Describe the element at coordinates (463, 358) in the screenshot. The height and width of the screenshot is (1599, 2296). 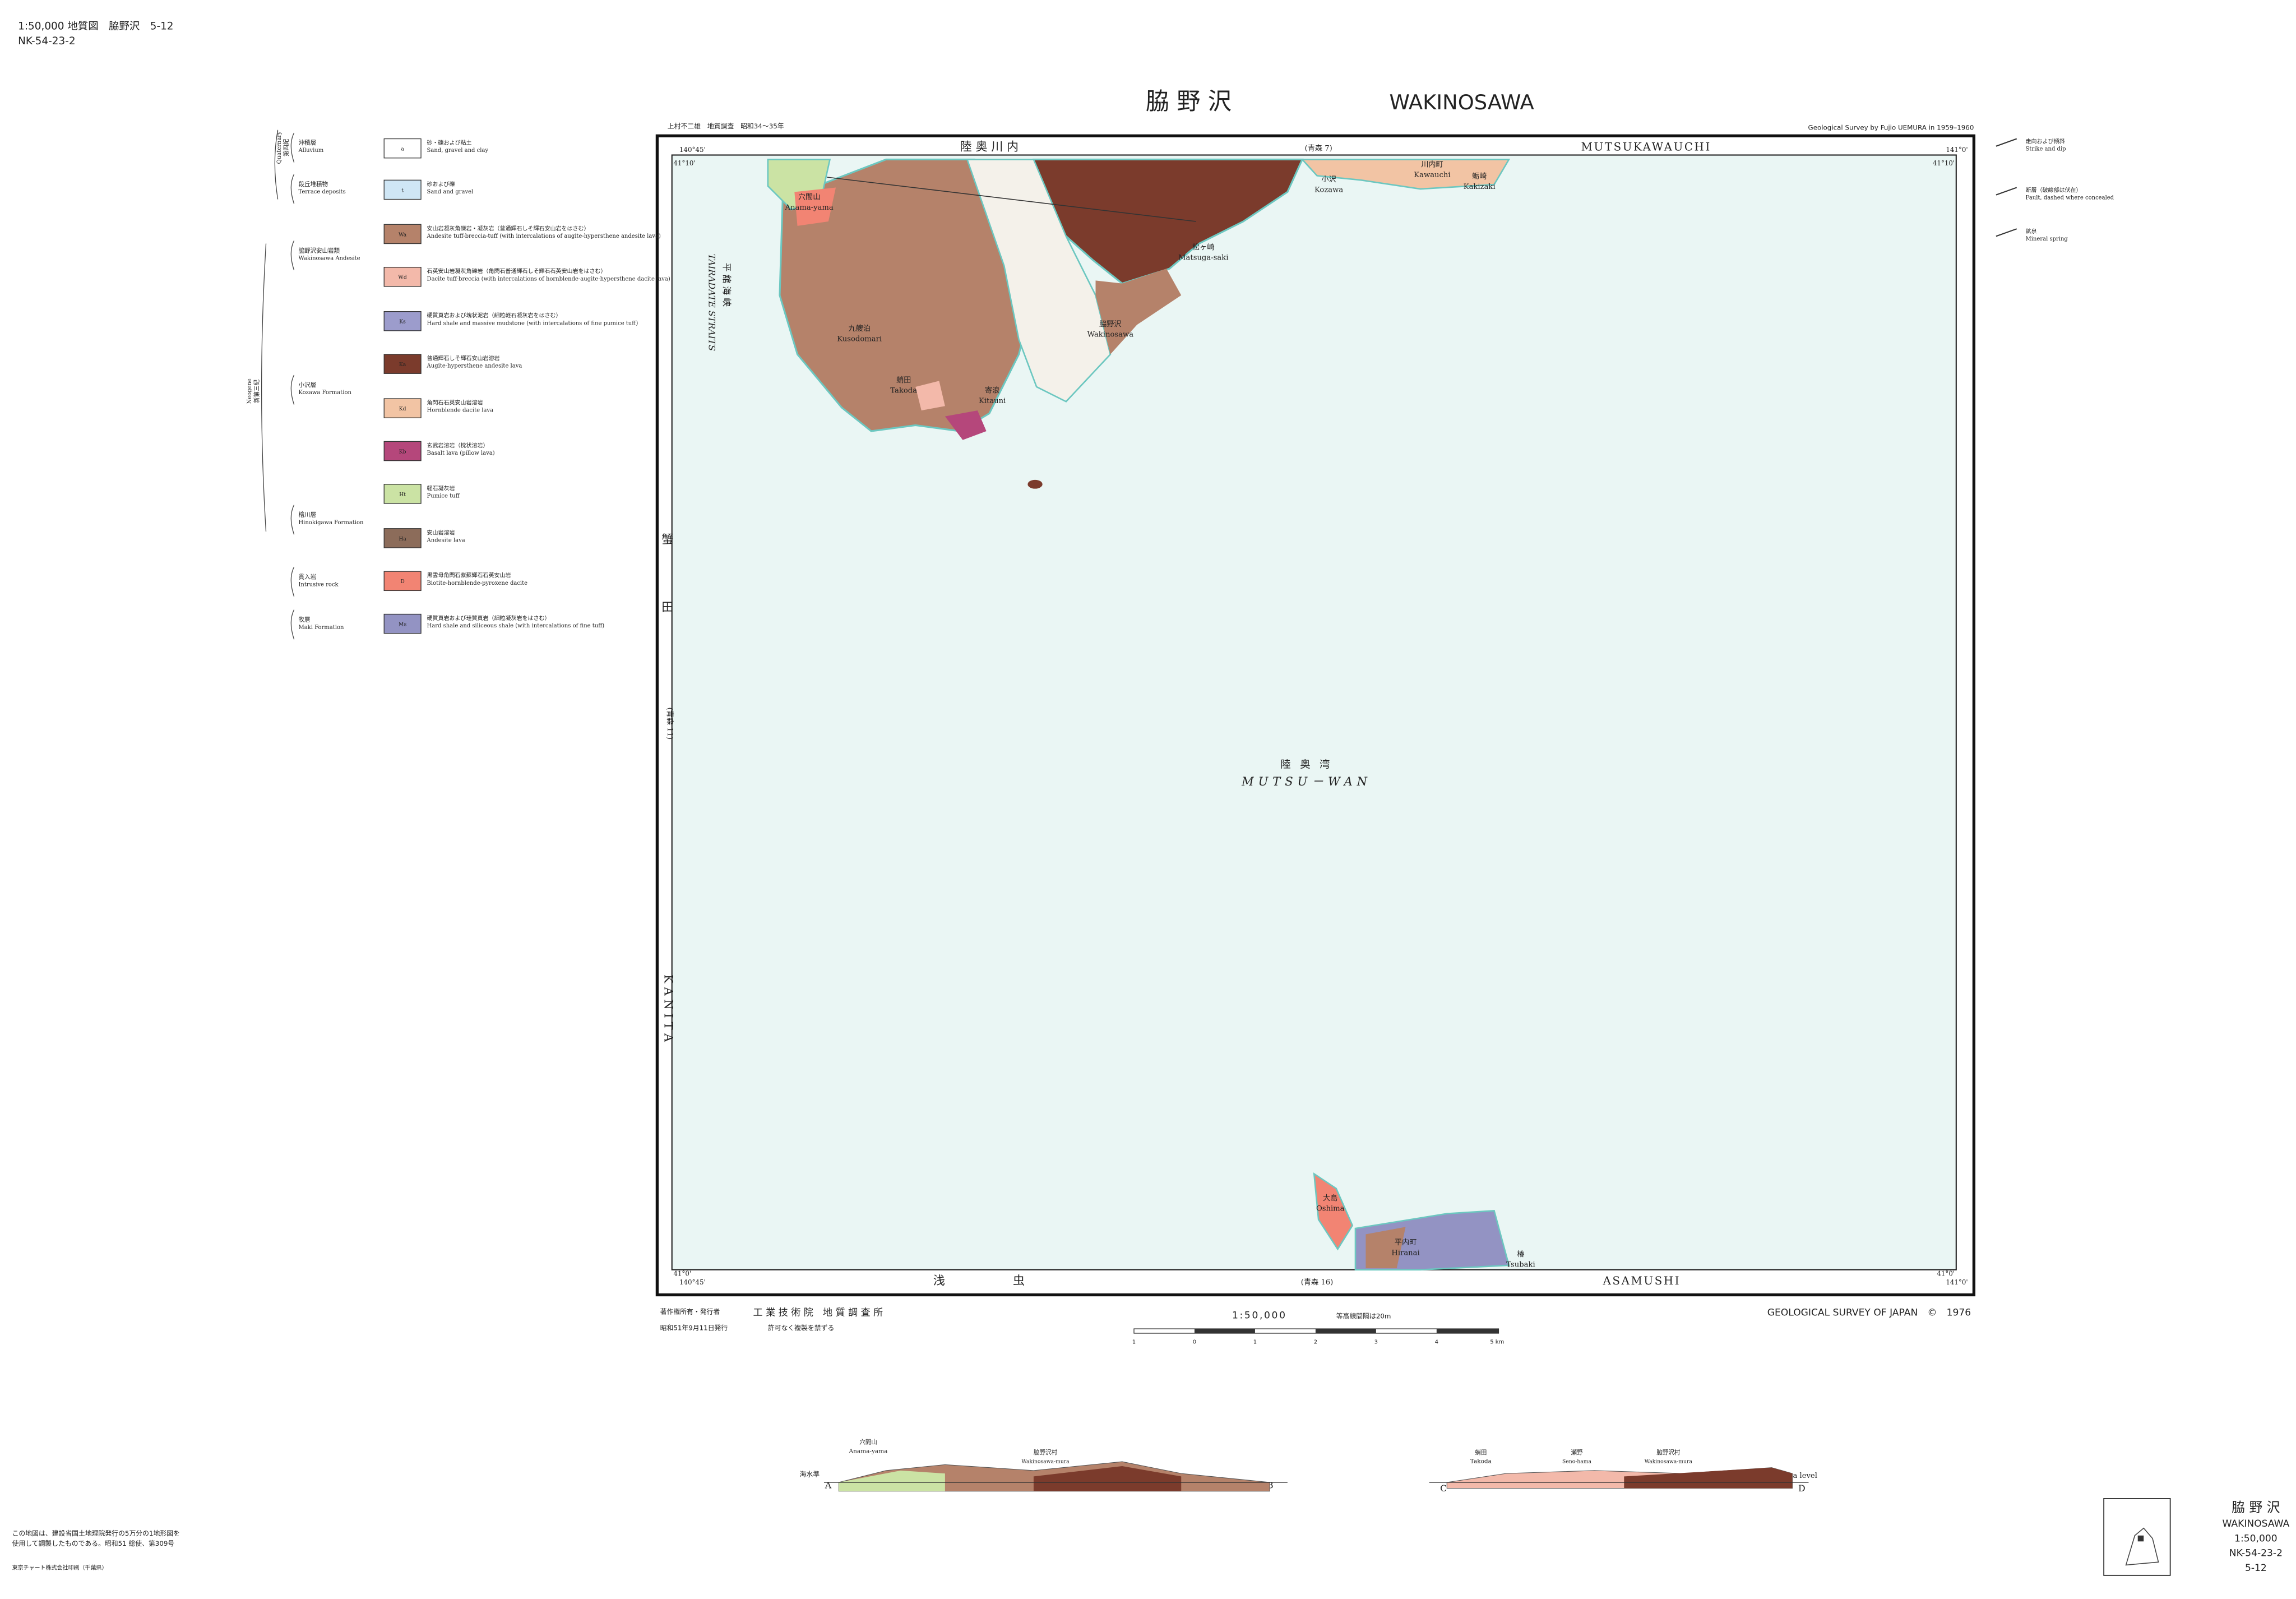
I see `legend-ja: 普通輝石しそ輝石安山岩溶岩` at that location.